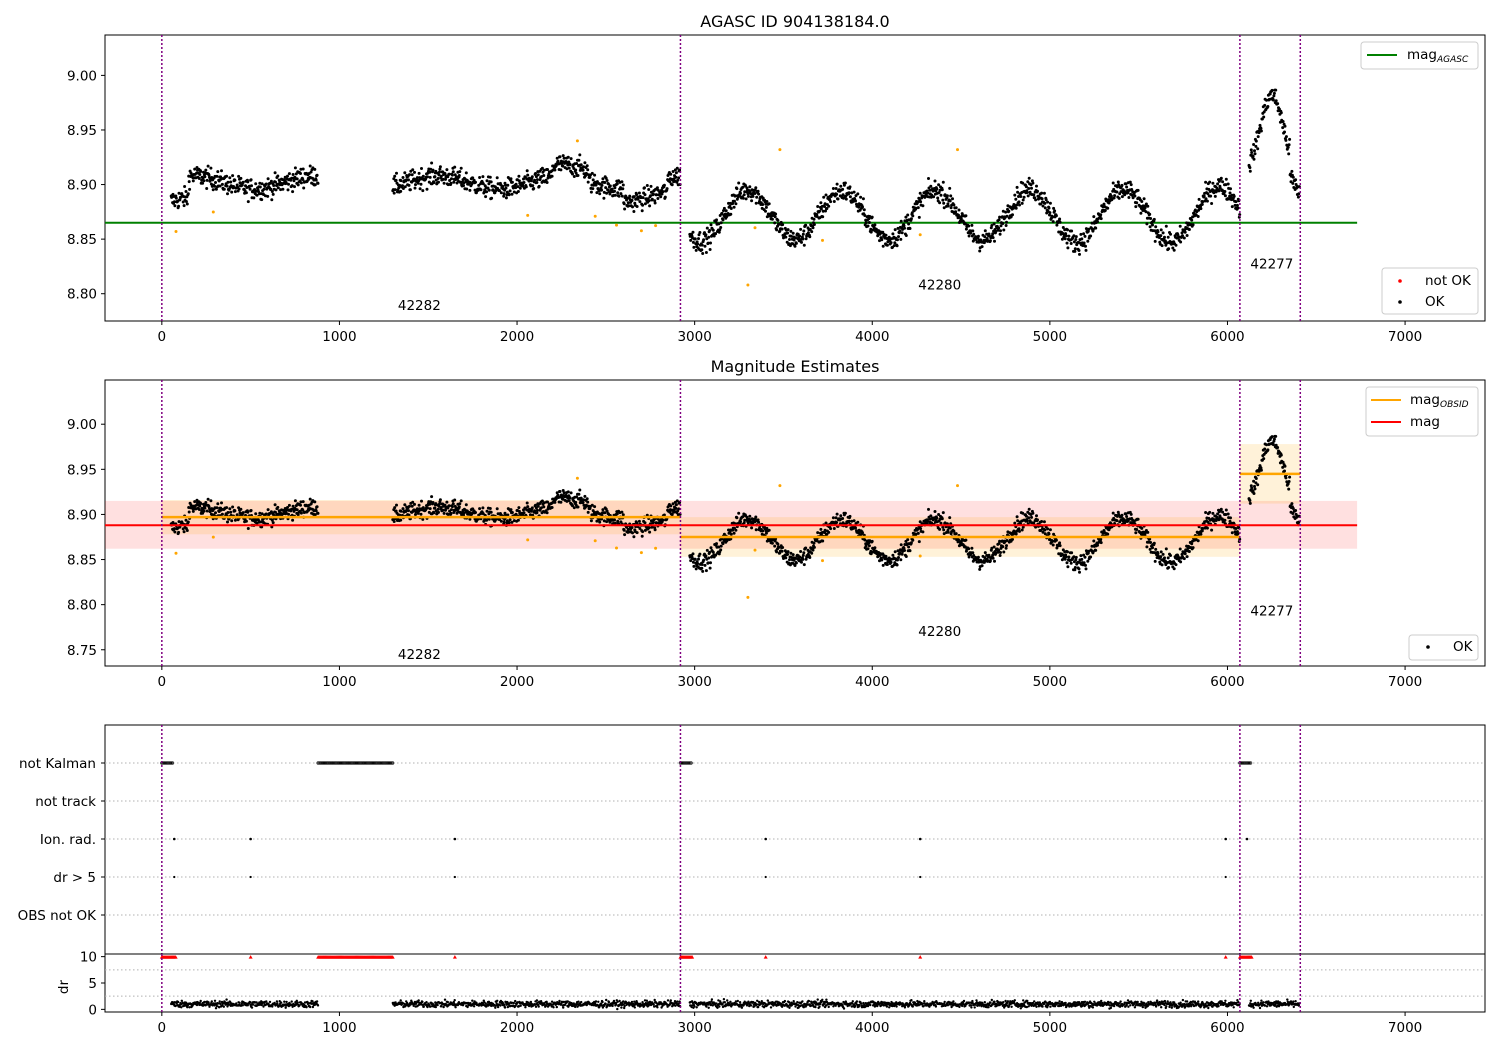 The image size is (1500, 1050). I want to click on dr-point, so click(178, 1002).